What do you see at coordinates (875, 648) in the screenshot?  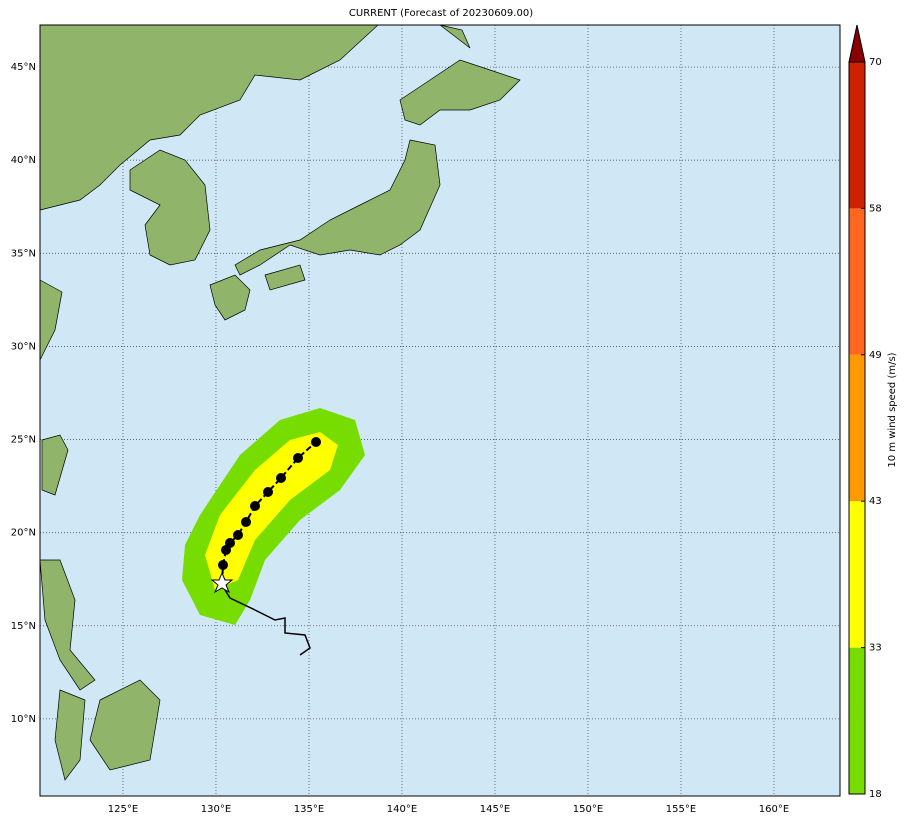 I see `colorbar-tick-label: 33` at bounding box center [875, 648].